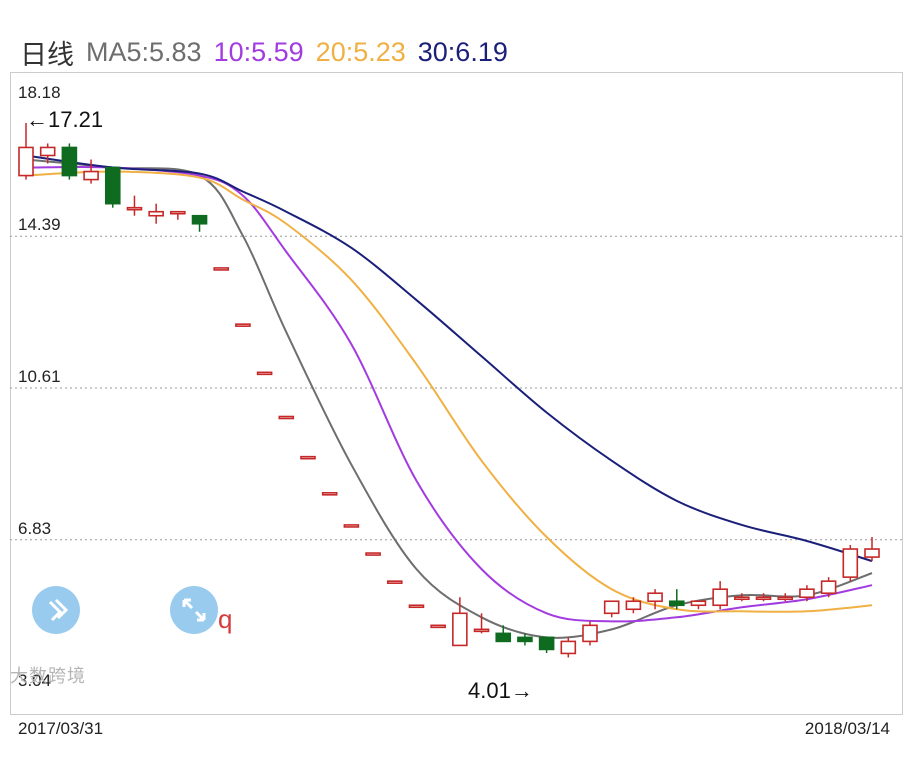  I want to click on y-tick-label: 10.61, so click(39, 376).